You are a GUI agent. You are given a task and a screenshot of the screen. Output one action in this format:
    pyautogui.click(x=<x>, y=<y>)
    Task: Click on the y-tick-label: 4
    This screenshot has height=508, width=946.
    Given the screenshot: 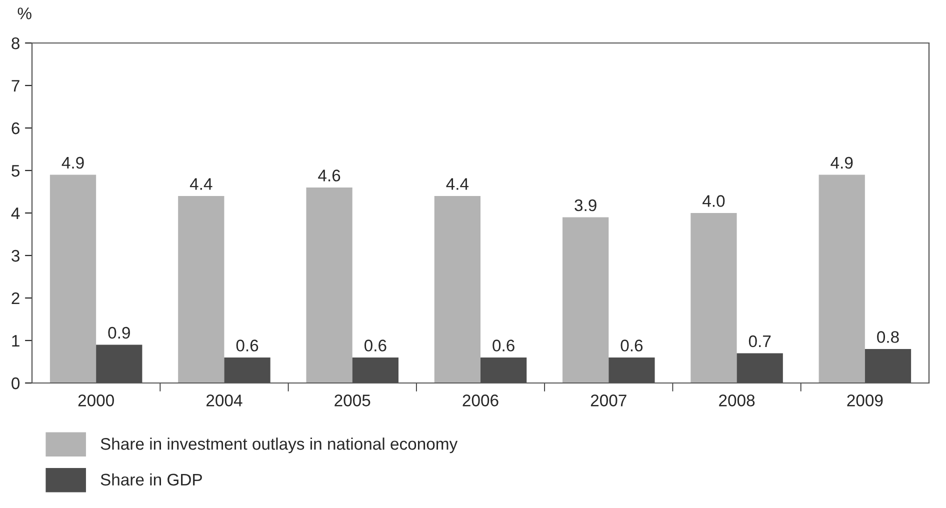 What is the action you would take?
    pyautogui.click(x=15, y=214)
    